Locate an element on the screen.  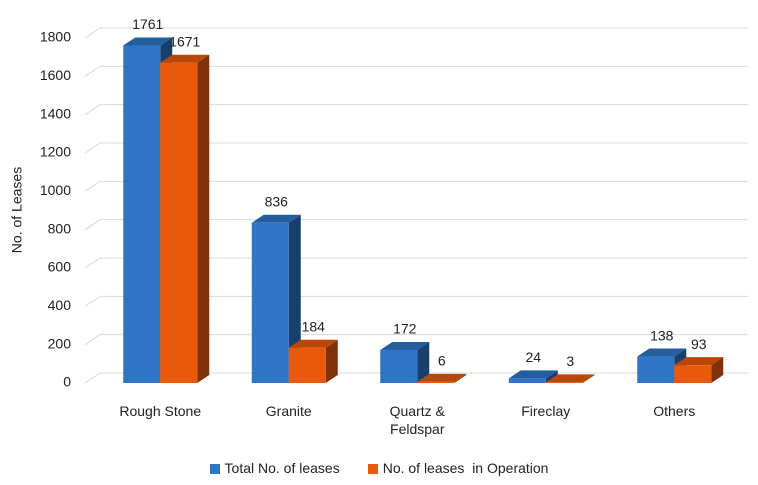
x-tick-label: Granite is located at coordinates (288, 411).